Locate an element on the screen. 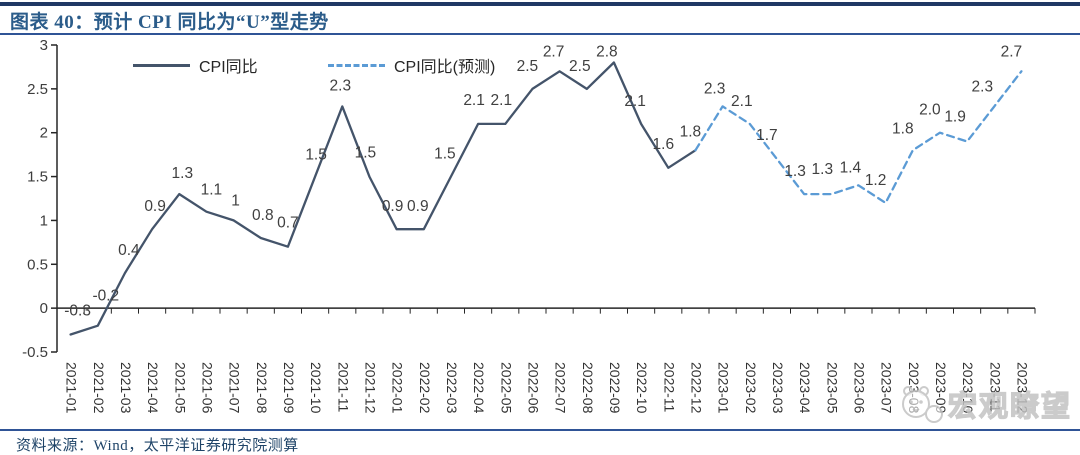 The height and width of the screenshot is (455, 1080). x-axis-label: 2021-07 is located at coordinates (235, 388).